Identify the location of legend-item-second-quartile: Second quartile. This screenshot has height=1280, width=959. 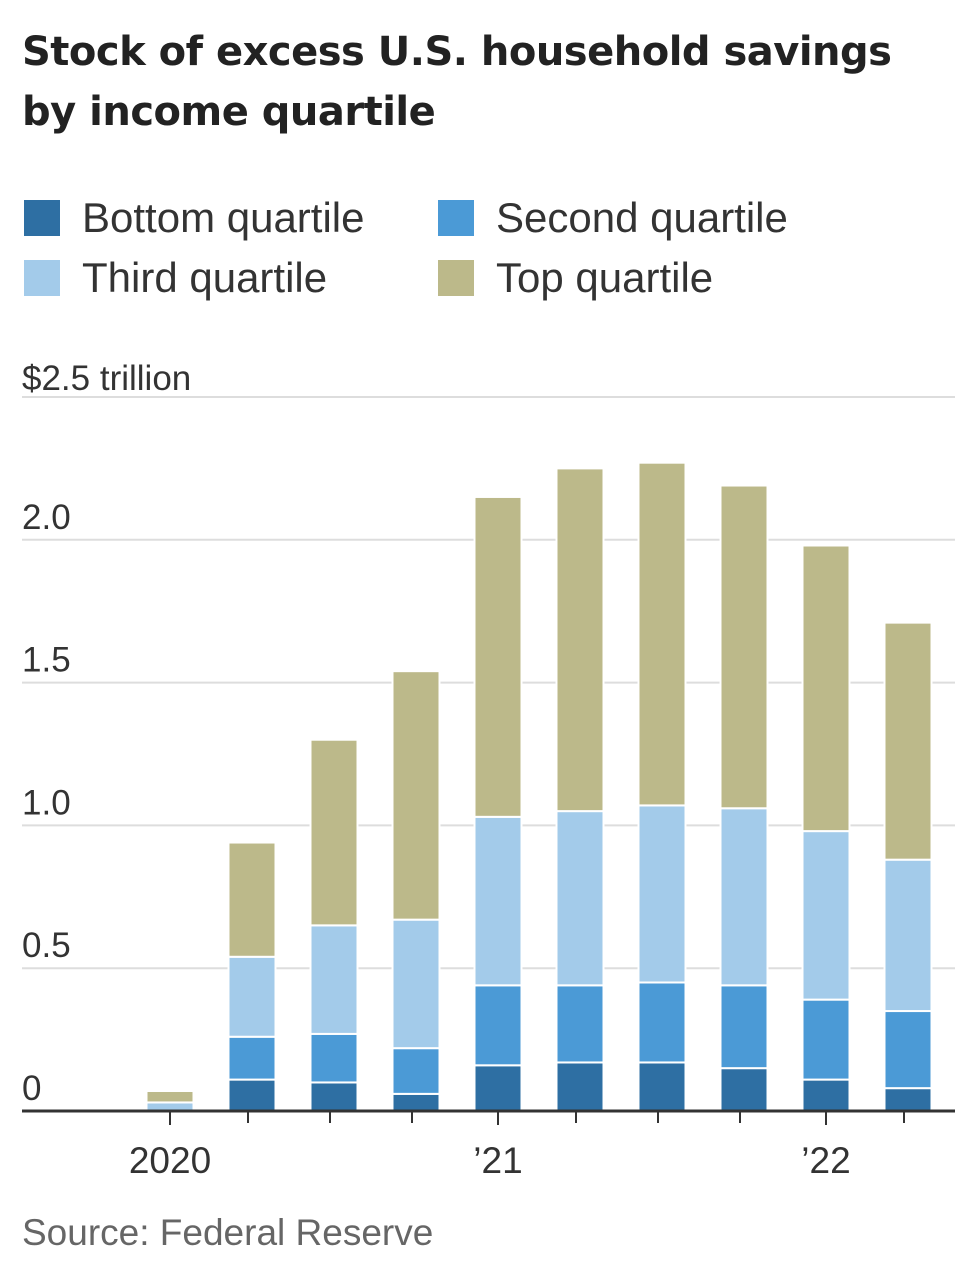
(613, 218).